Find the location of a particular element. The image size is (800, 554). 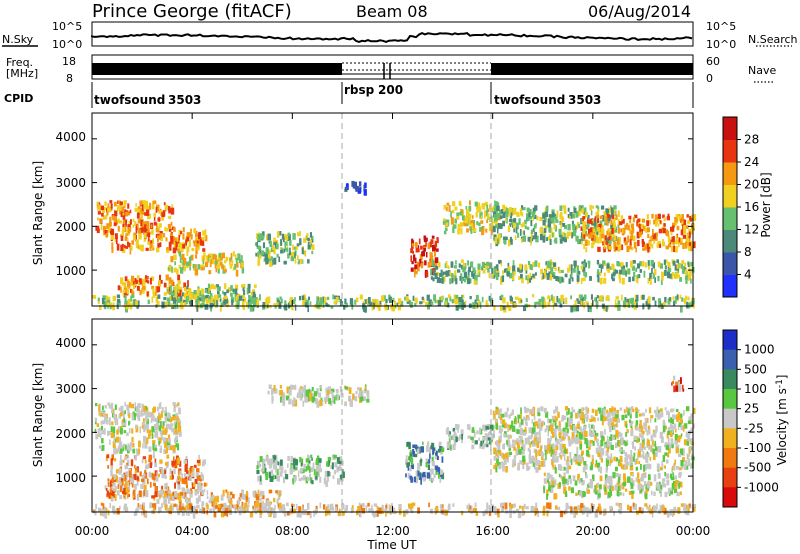

x-tick-6: 20:00 is located at coordinates (593, 531).